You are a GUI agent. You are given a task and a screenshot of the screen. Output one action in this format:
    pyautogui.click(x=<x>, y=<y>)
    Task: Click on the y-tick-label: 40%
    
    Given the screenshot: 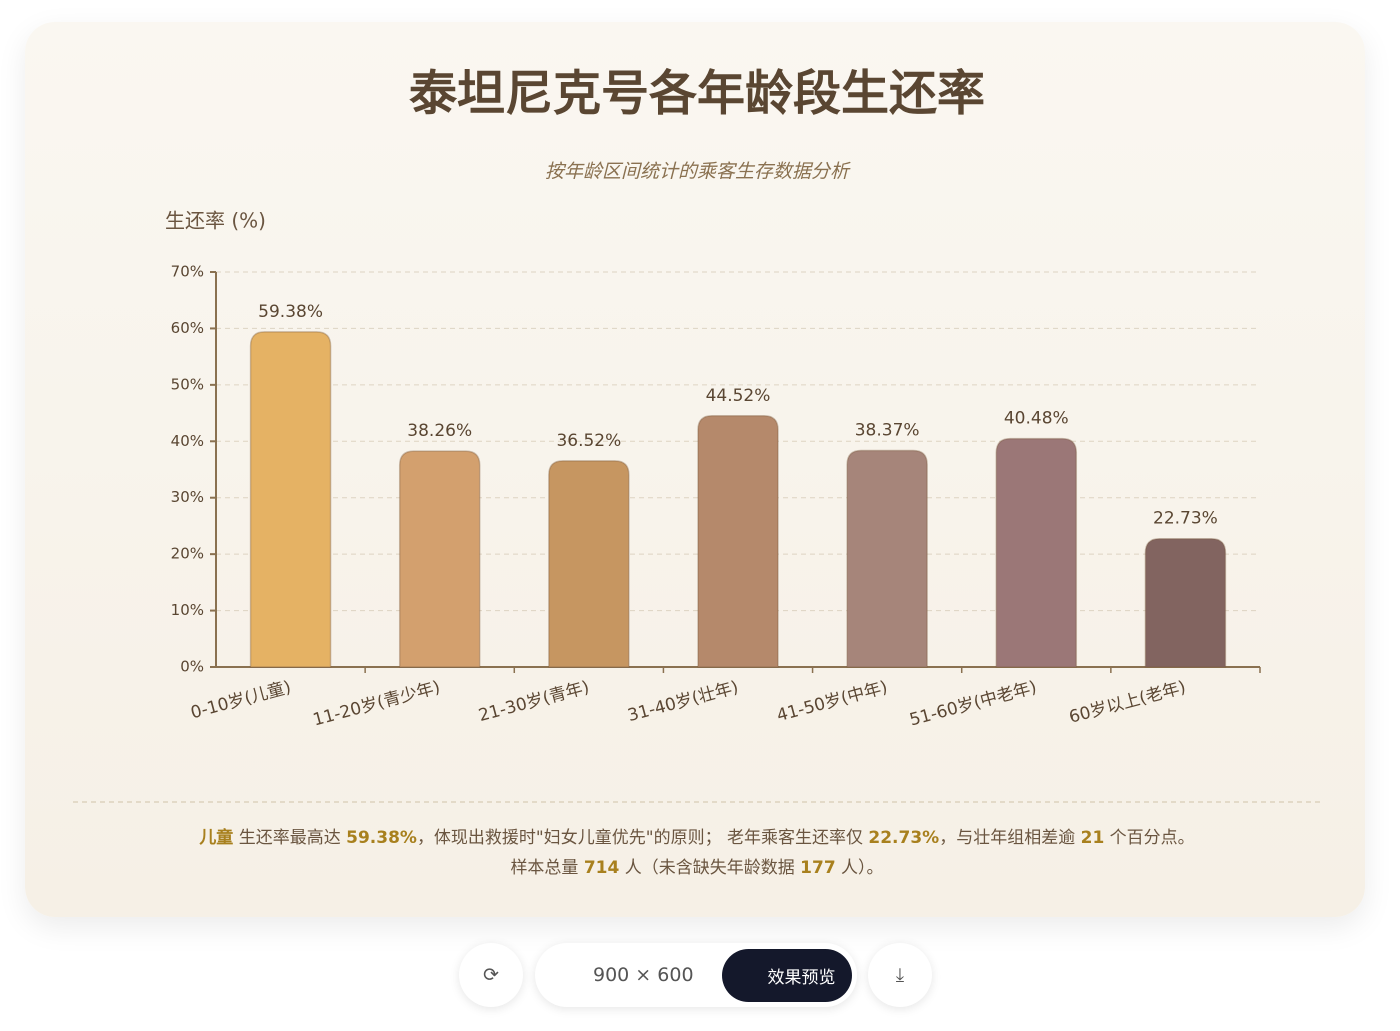 What is the action you would take?
    pyautogui.click(x=187, y=441)
    